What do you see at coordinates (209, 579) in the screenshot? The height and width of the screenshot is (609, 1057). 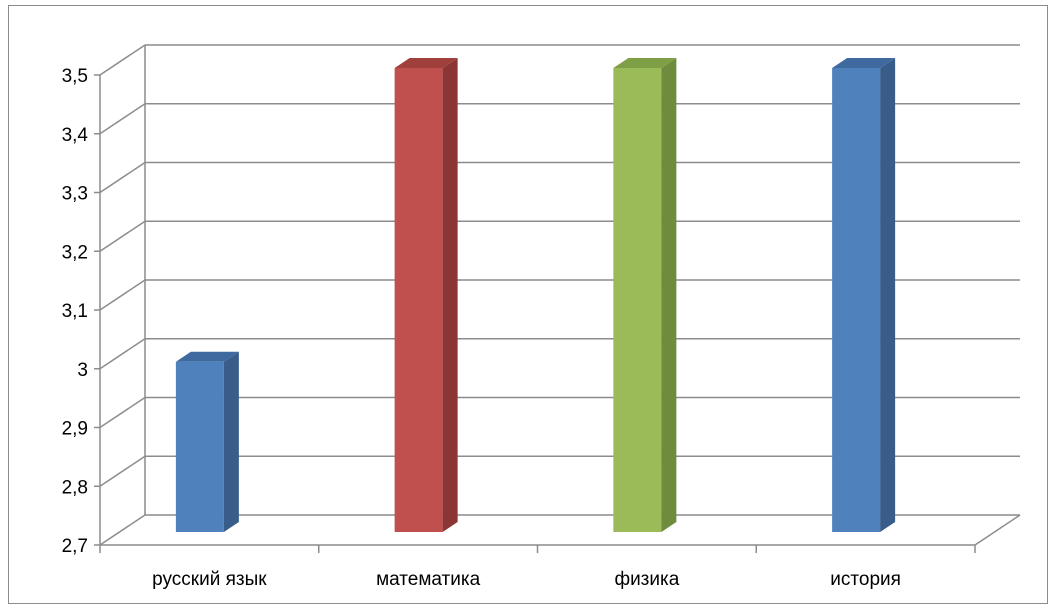 I see `x-category-label: русский язык` at bounding box center [209, 579].